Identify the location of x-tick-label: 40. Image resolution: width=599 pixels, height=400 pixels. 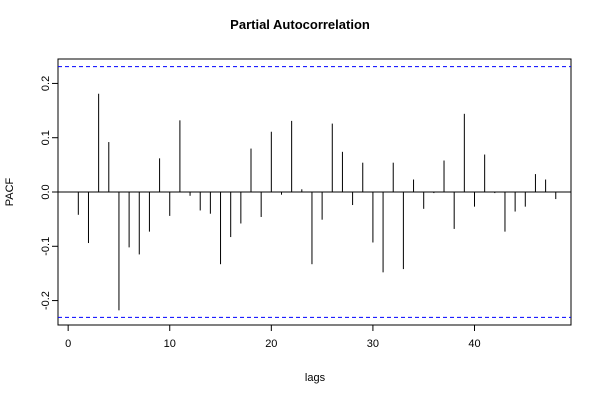
(474, 344).